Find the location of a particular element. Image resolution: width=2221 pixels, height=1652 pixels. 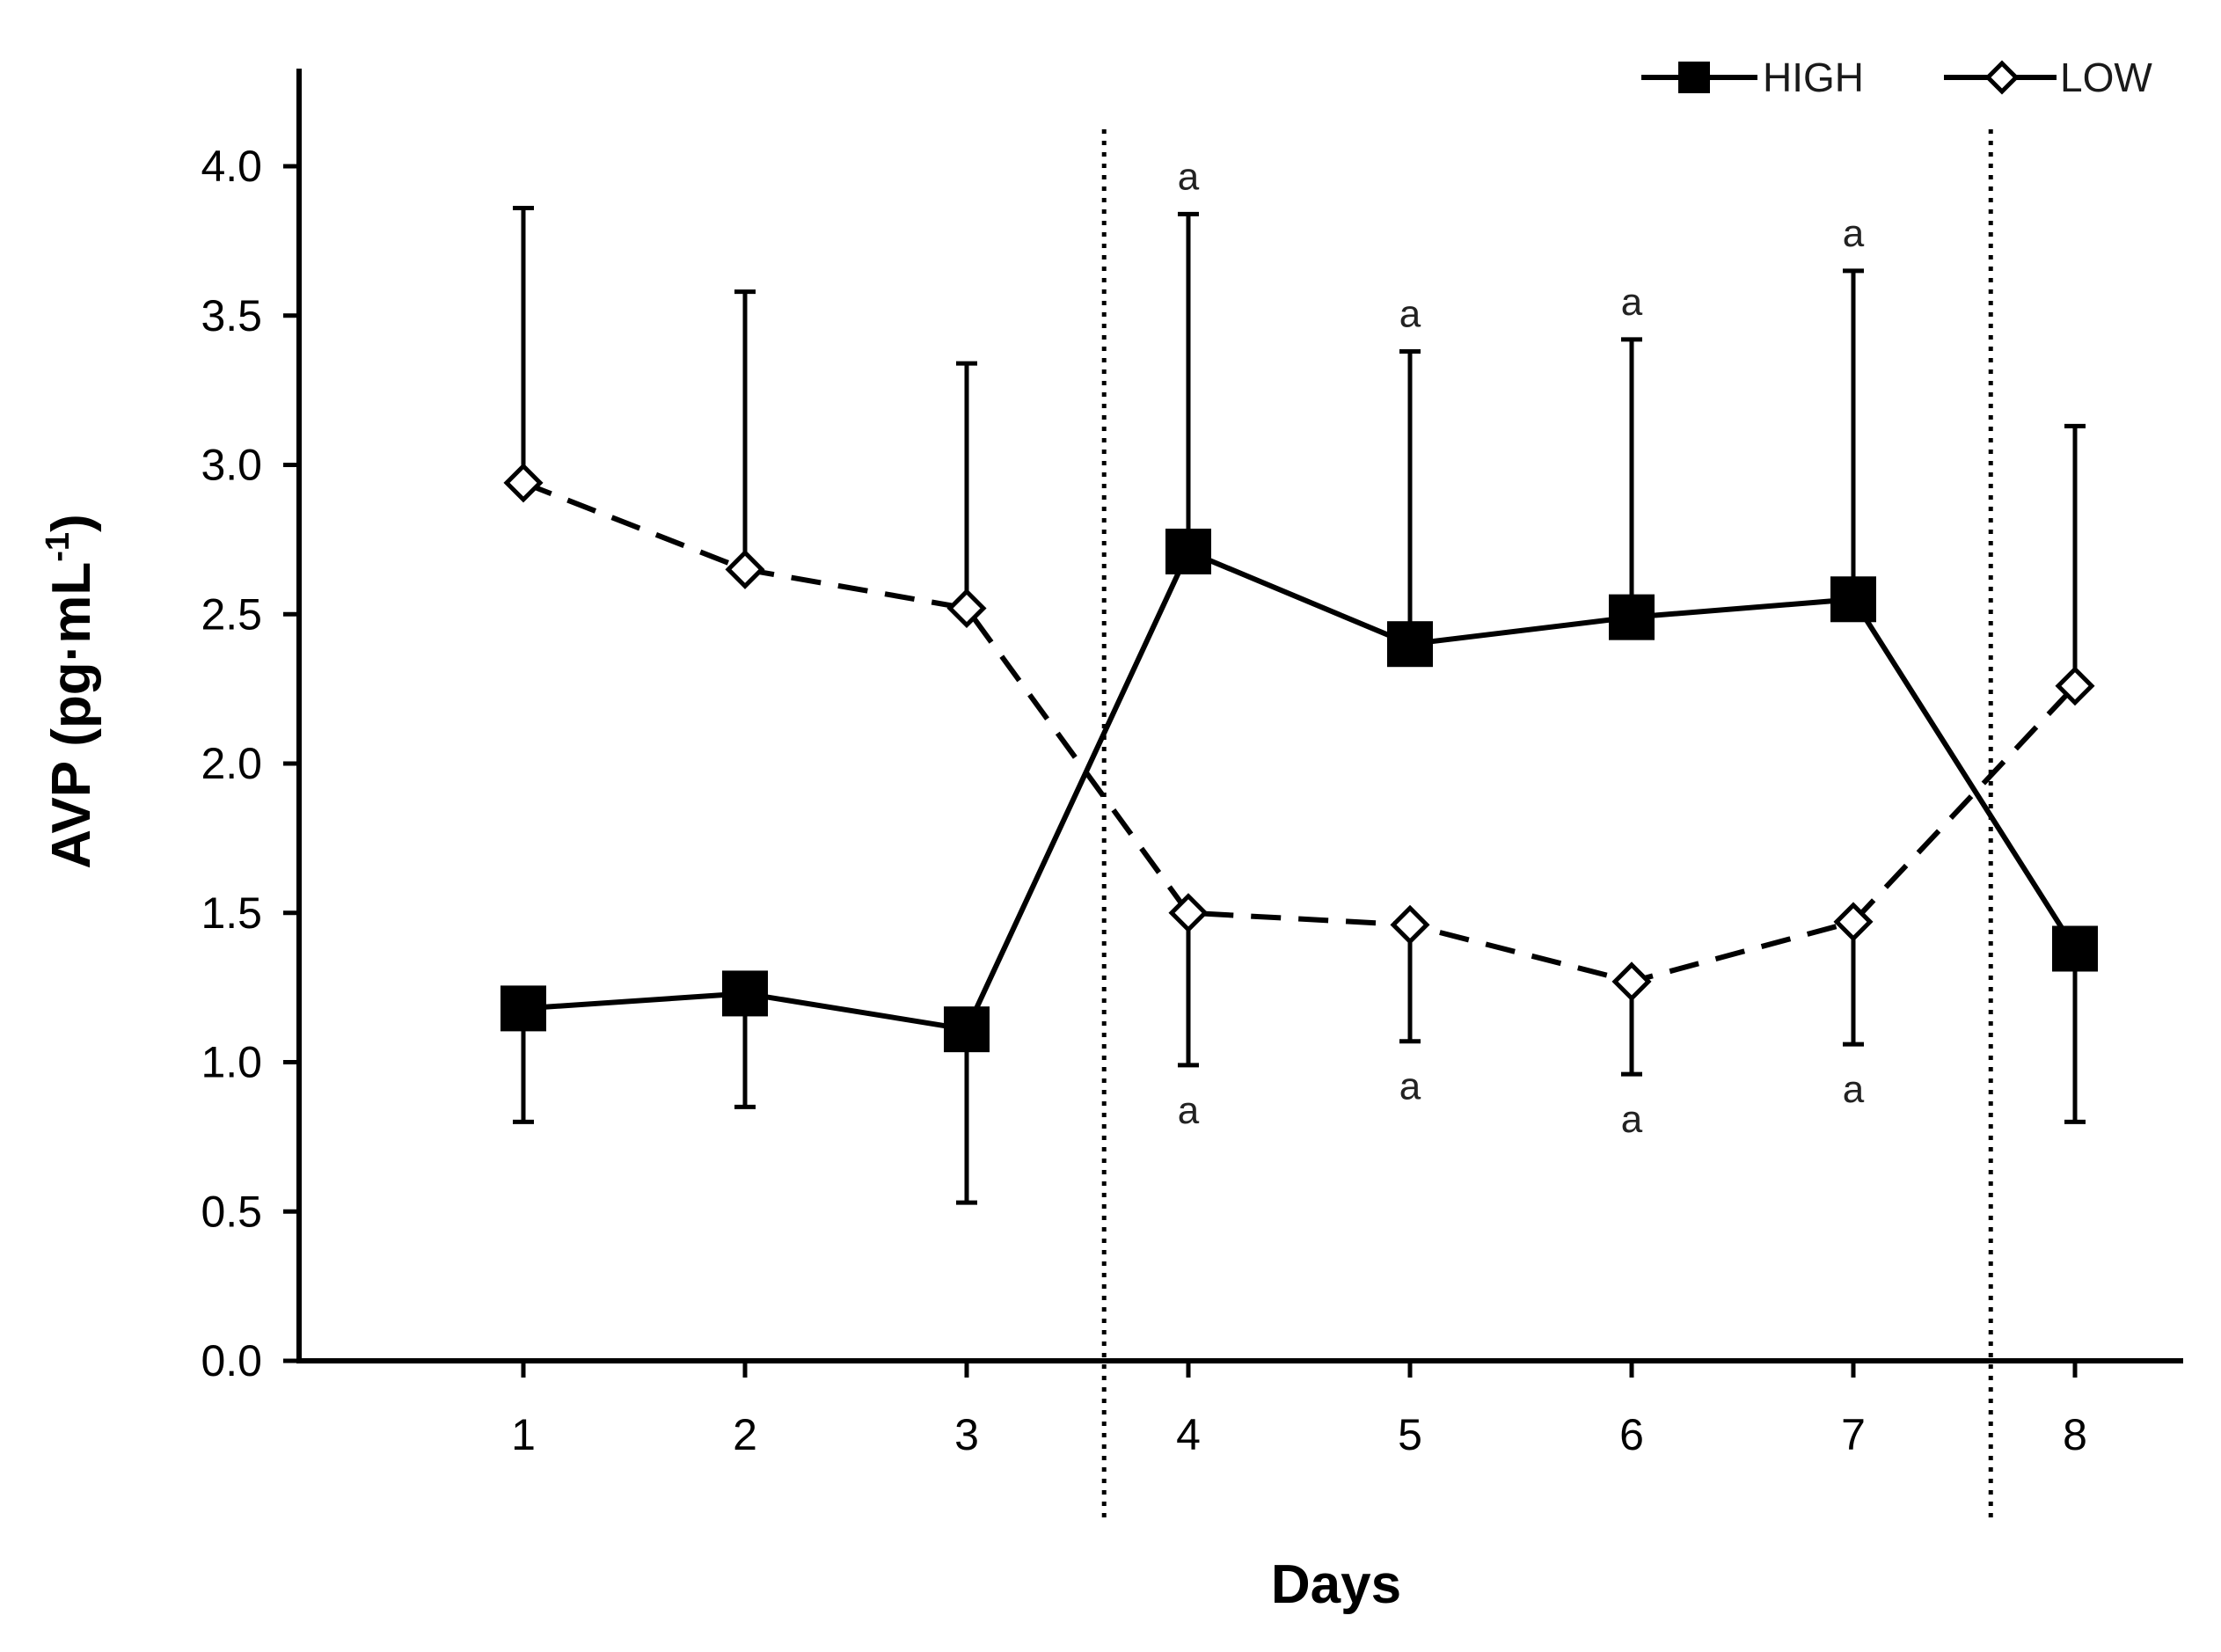

y-tick-label: 3.0 is located at coordinates (231, 466).